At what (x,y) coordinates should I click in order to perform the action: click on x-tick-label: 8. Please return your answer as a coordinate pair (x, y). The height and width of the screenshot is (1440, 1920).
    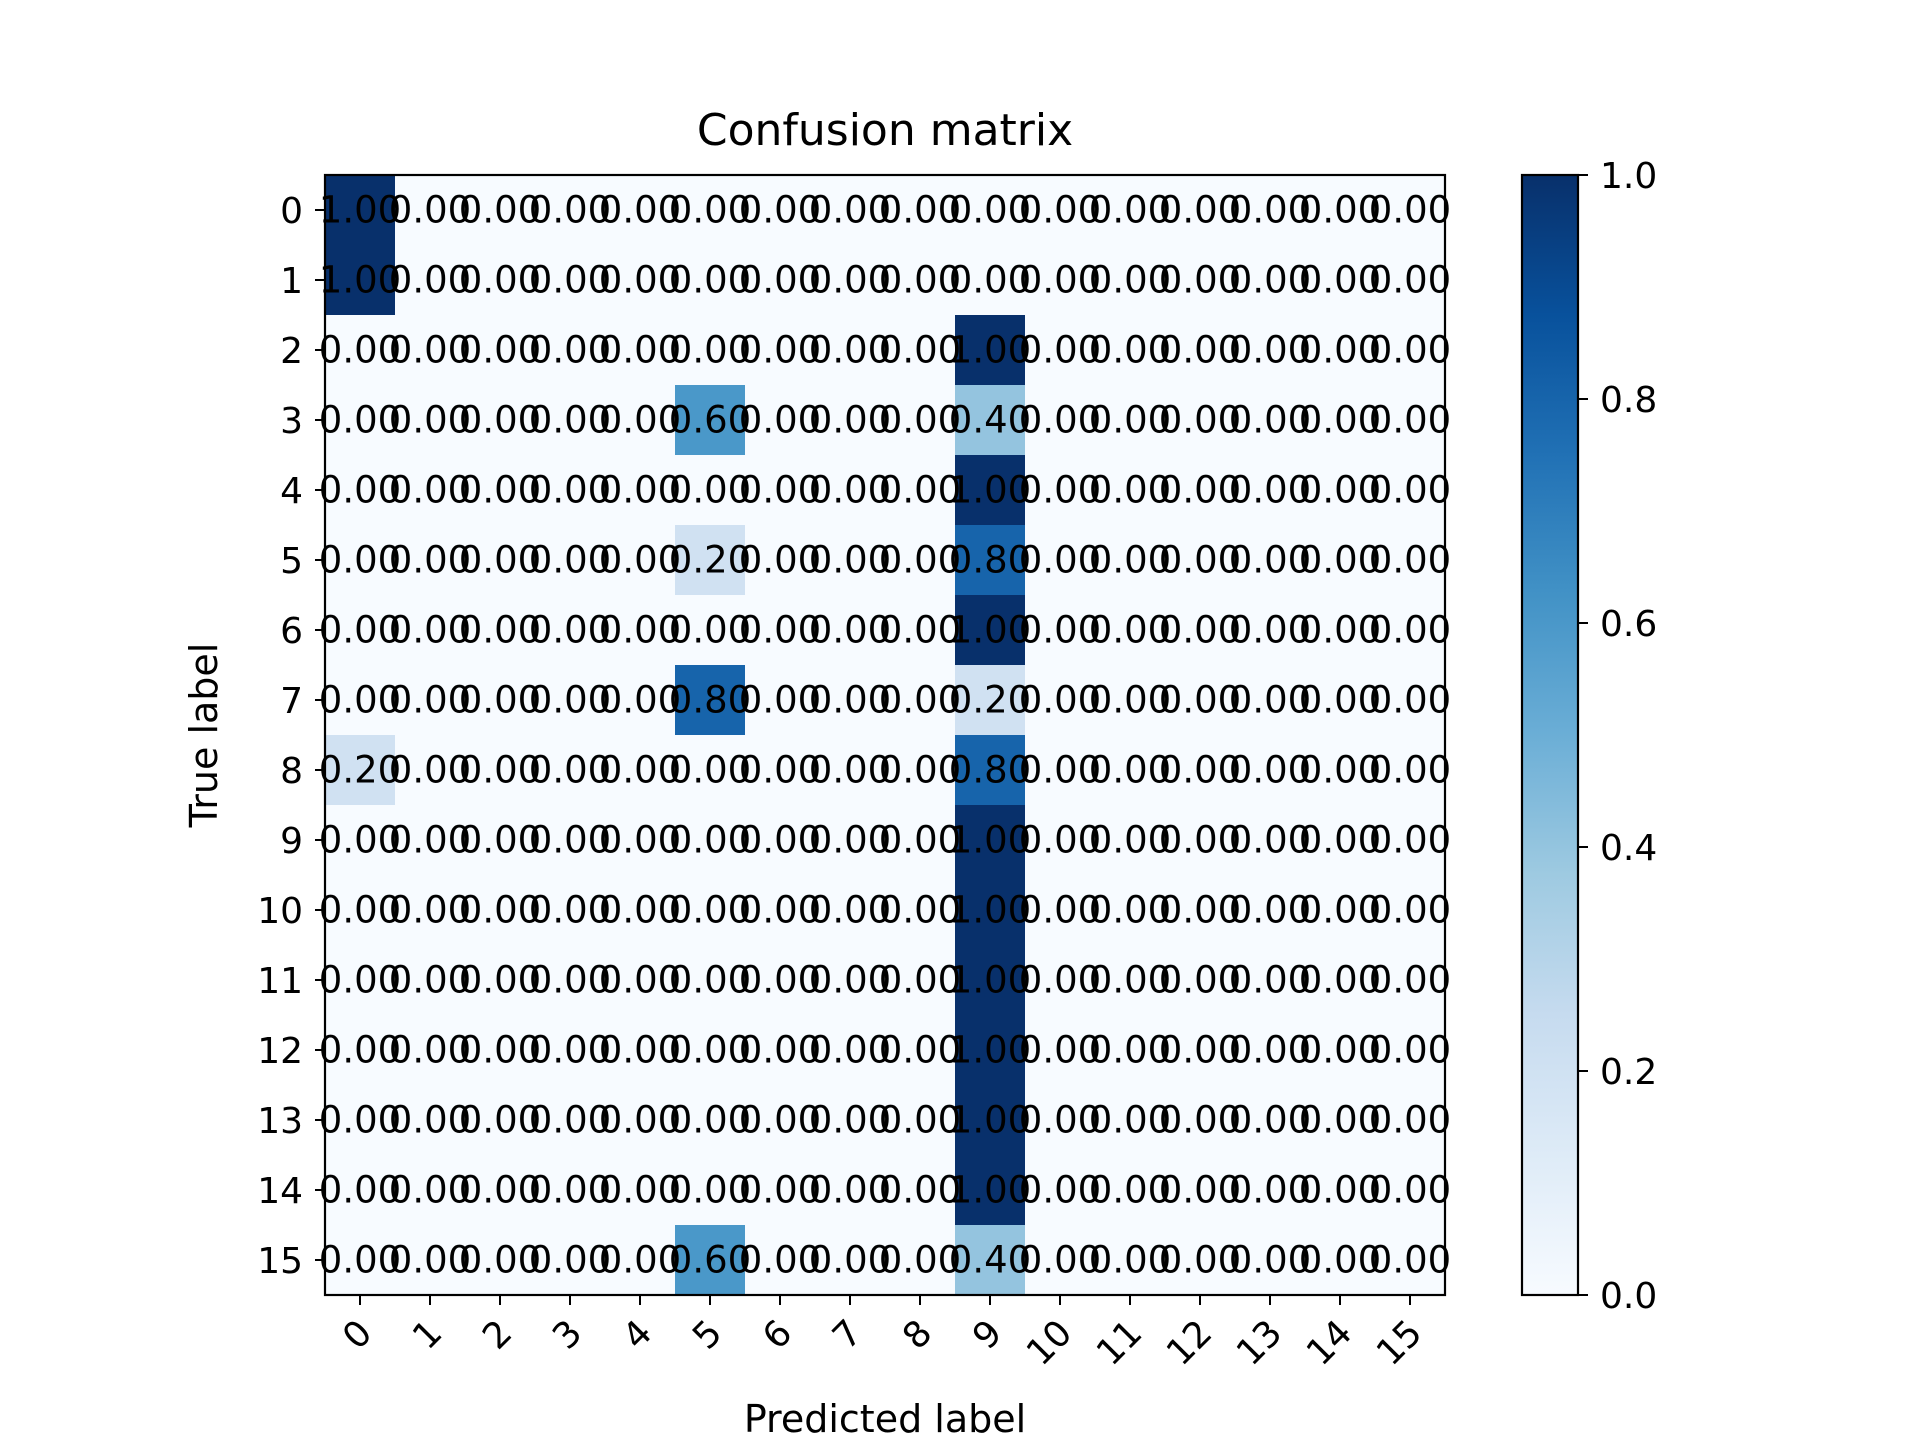
    Looking at the image, I should click on (917, 1334).